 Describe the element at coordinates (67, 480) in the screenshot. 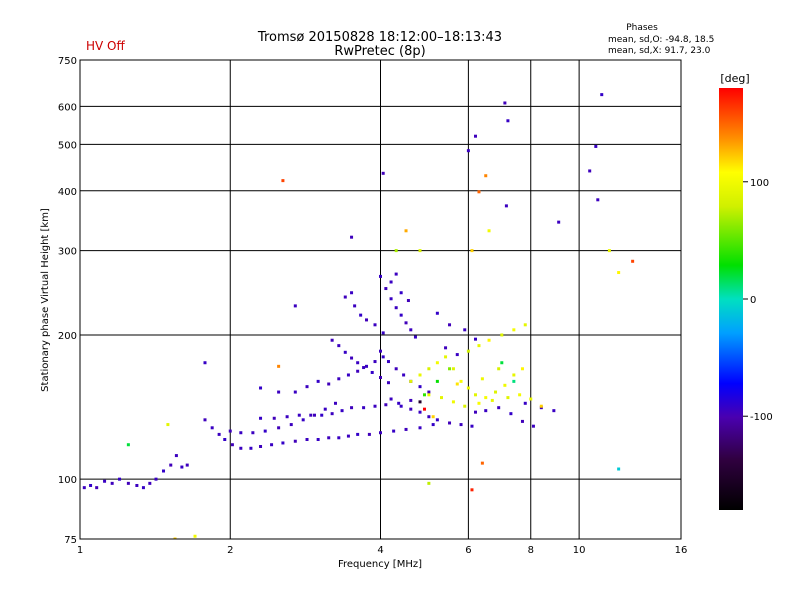

I see `y-tick-label-100: 100` at that location.